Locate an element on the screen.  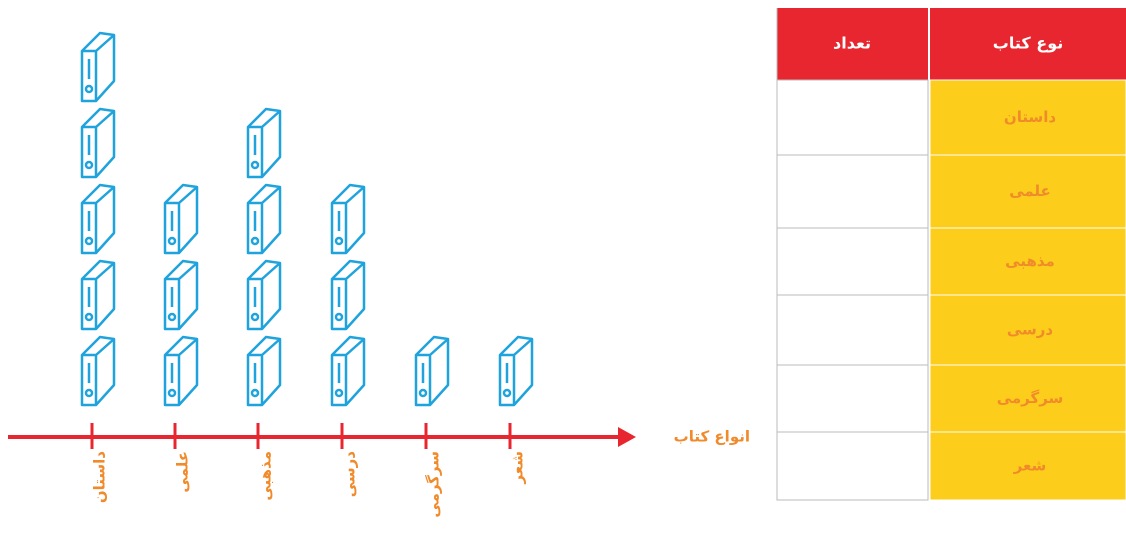
header-text: نوع کتاب is located at coordinates (1028, 43).